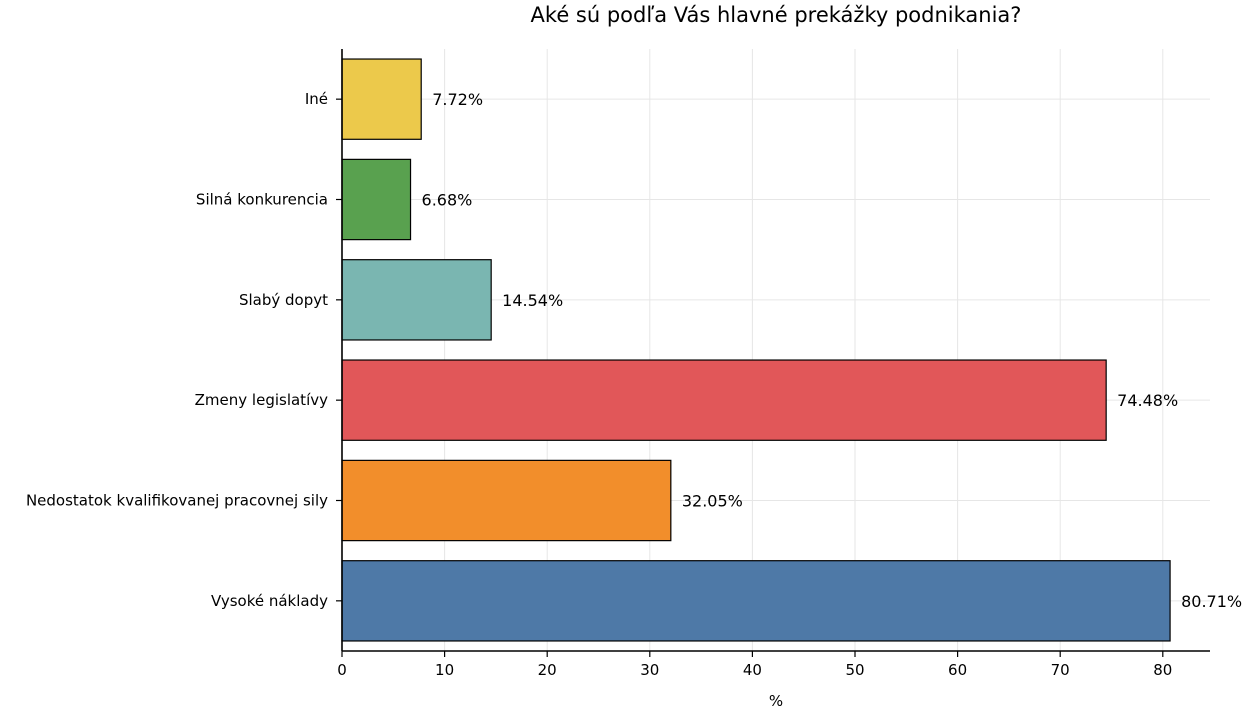 This screenshot has height=710, width=1246. What do you see at coordinates (532, 300) in the screenshot?
I see `value-label: 14.54%` at bounding box center [532, 300].